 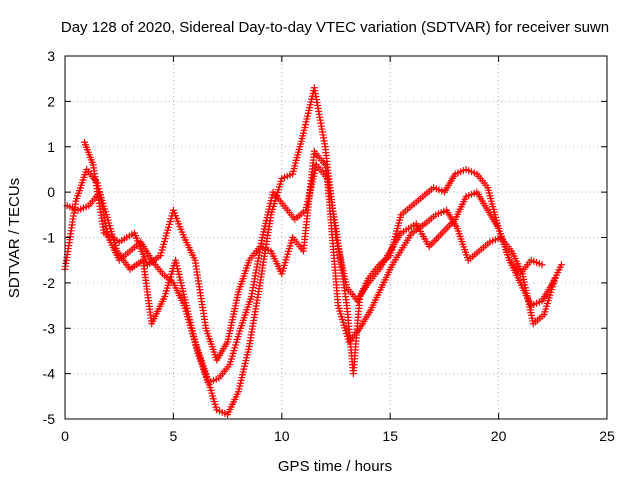 What do you see at coordinates (65, 436) in the screenshot?
I see `x-tick-label: 0` at bounding box center [65, 436].